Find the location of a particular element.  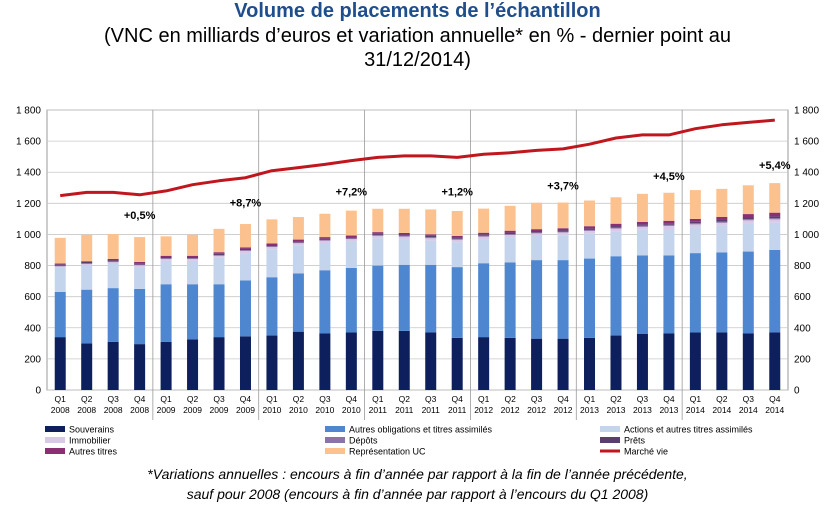

y-tick-left: 800 is located at coordinates (32, 266).